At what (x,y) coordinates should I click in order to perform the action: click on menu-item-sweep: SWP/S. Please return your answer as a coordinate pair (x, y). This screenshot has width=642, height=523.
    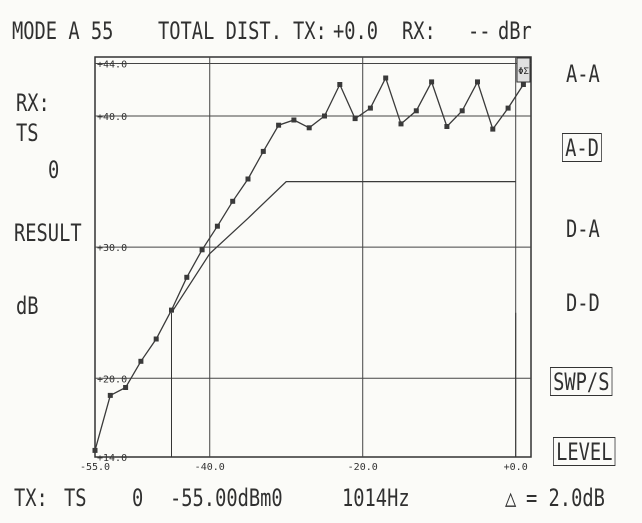
    Looking at the image, I should click on (581, 381).